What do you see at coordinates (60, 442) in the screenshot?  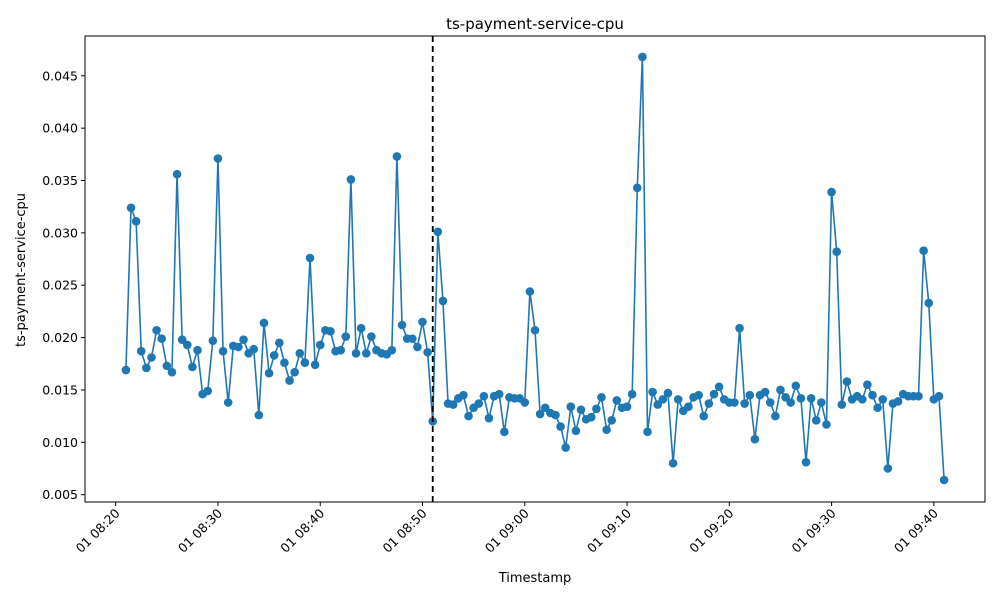 I see `y-tick-label: 0.010` at bounding box center [60, 442].